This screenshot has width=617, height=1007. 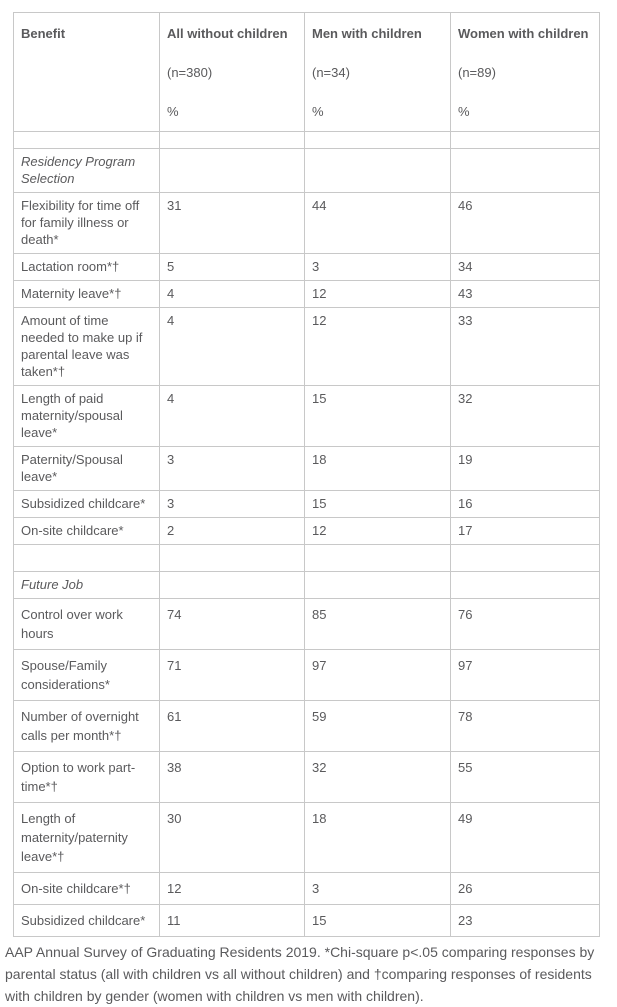 I want to click on value-cell: 5, so click(x=232, y=267).